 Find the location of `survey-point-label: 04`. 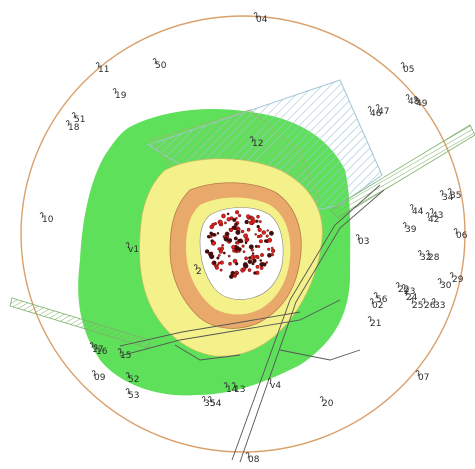

survey-point-label: 04 is located at coordinates (262, 20).